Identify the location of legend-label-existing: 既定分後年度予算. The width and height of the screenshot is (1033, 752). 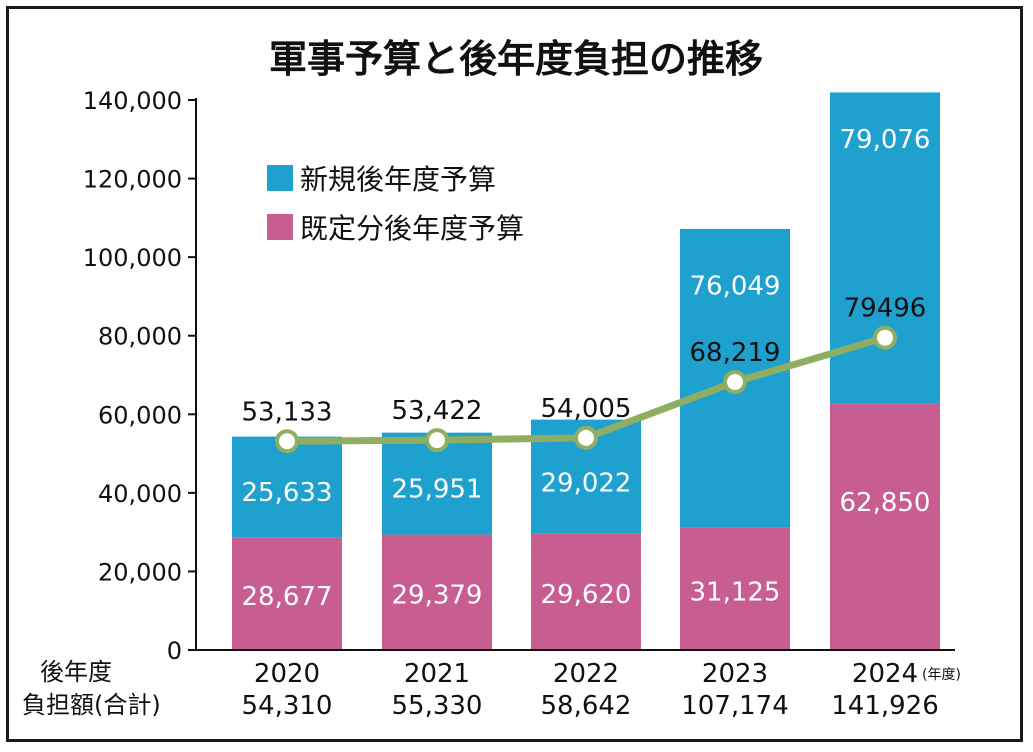
(412, 228).